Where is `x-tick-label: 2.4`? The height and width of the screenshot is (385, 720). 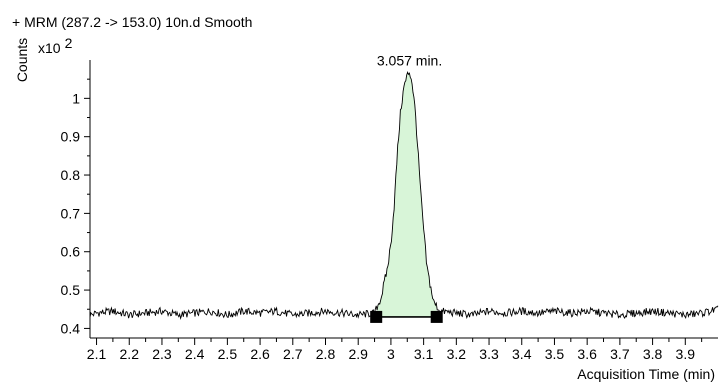
x-tick-label: 2.4 is located at coordinates (195, 354).